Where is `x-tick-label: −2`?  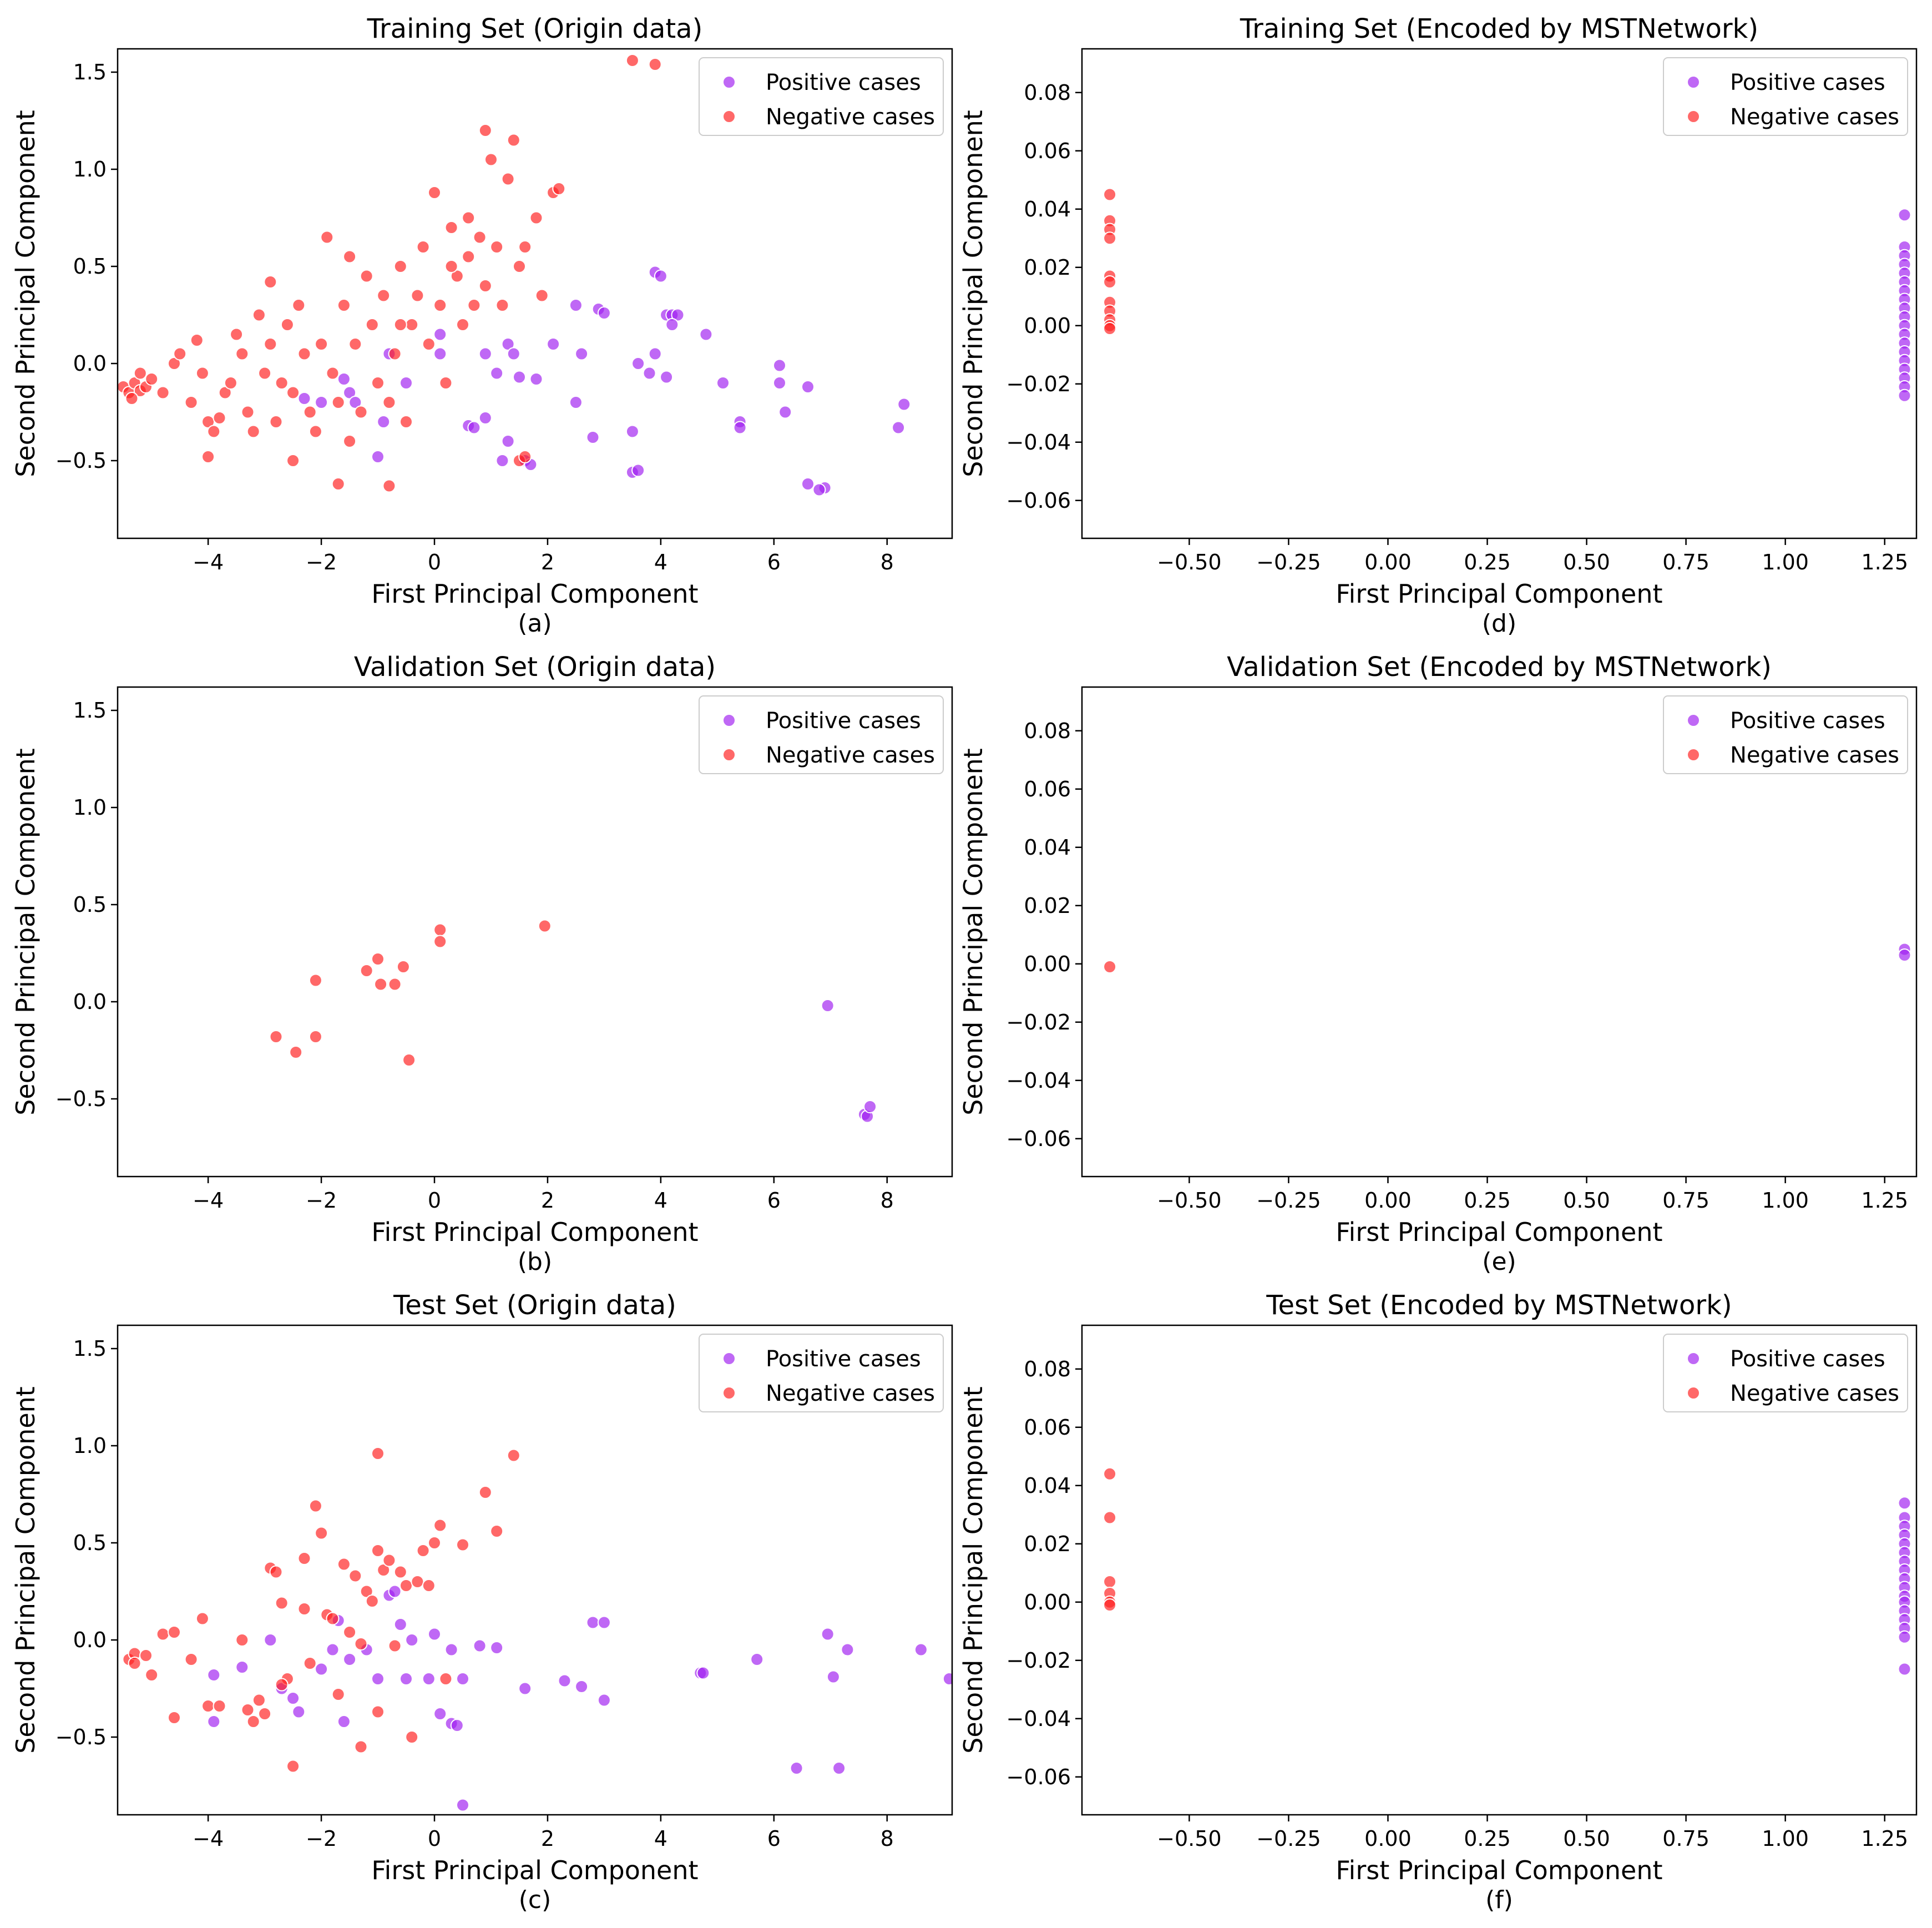 x-tick-label: −2 is located at coordinates (321, 1201).